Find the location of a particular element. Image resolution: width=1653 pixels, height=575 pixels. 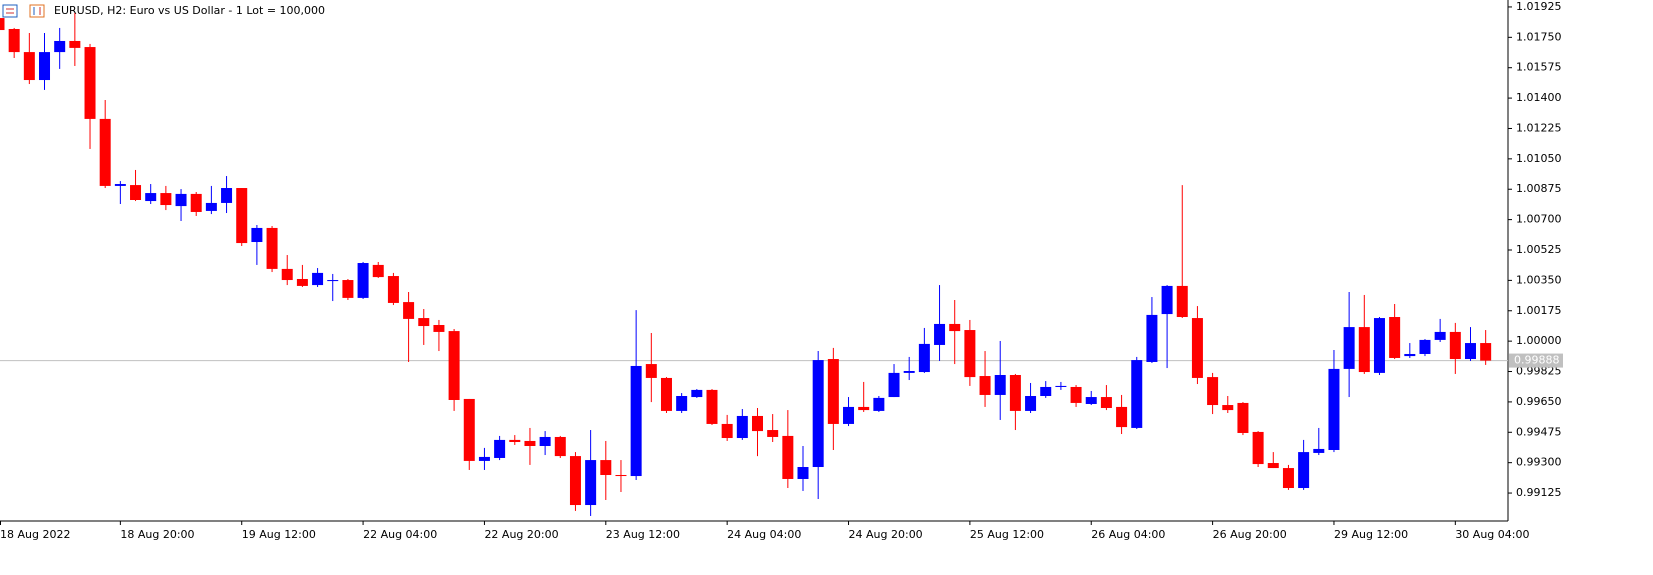

current-price-box is located at coordinates (1536, 360).